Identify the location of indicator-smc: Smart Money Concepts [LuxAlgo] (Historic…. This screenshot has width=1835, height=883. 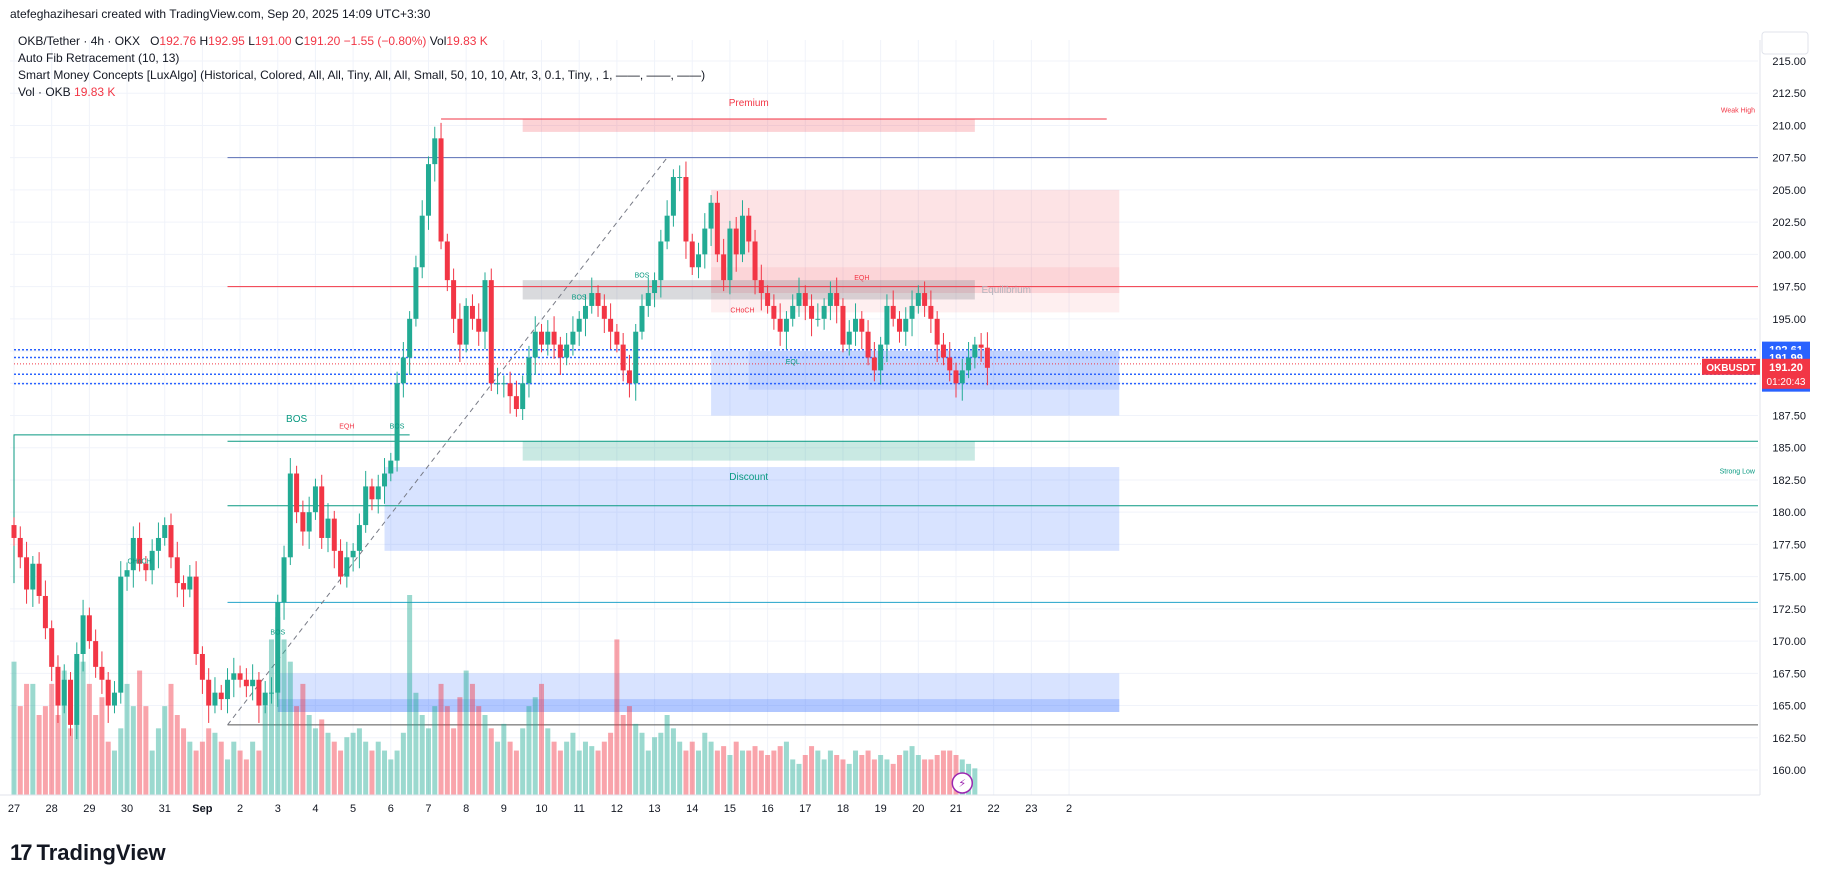
(362, 75).